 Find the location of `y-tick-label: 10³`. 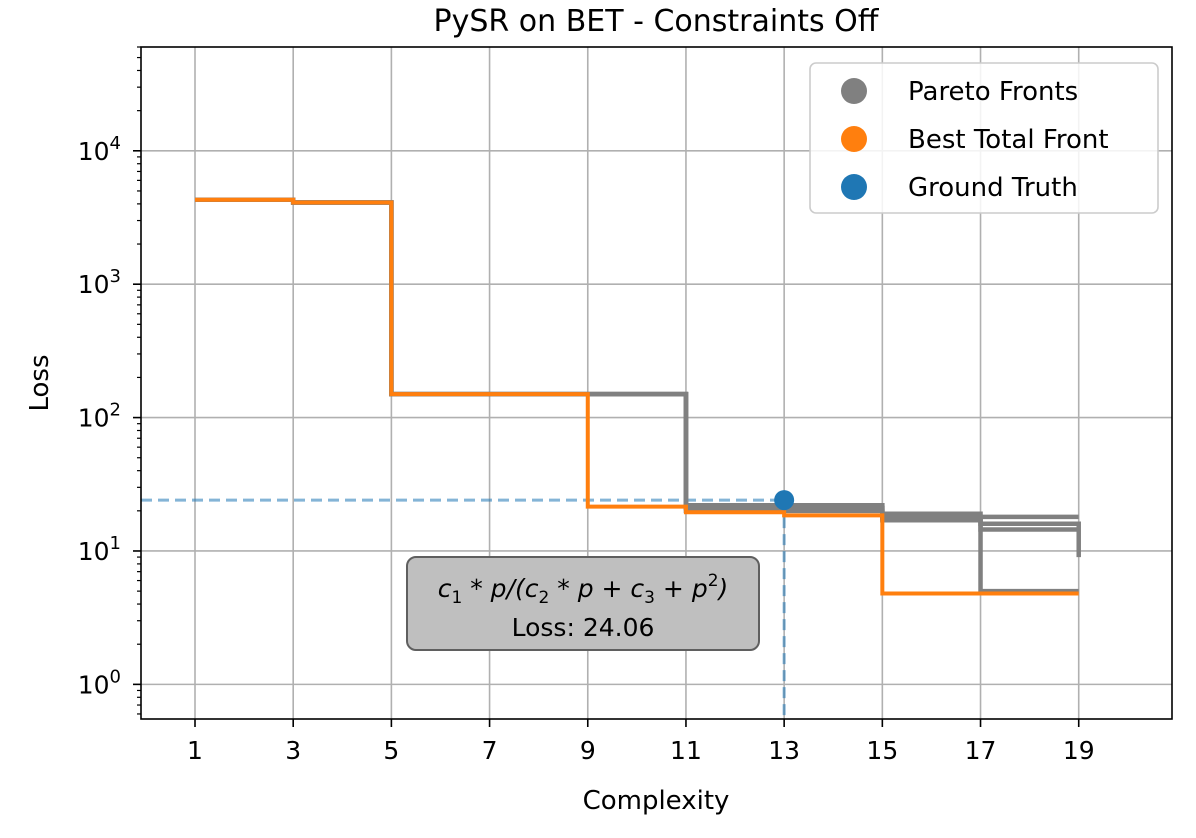

y-tick-label: 10³ is located at coordinates (99, 282).